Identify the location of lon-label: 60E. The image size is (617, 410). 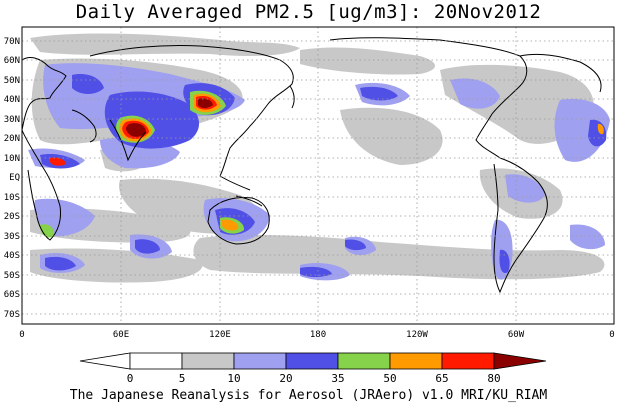
(121, 335).